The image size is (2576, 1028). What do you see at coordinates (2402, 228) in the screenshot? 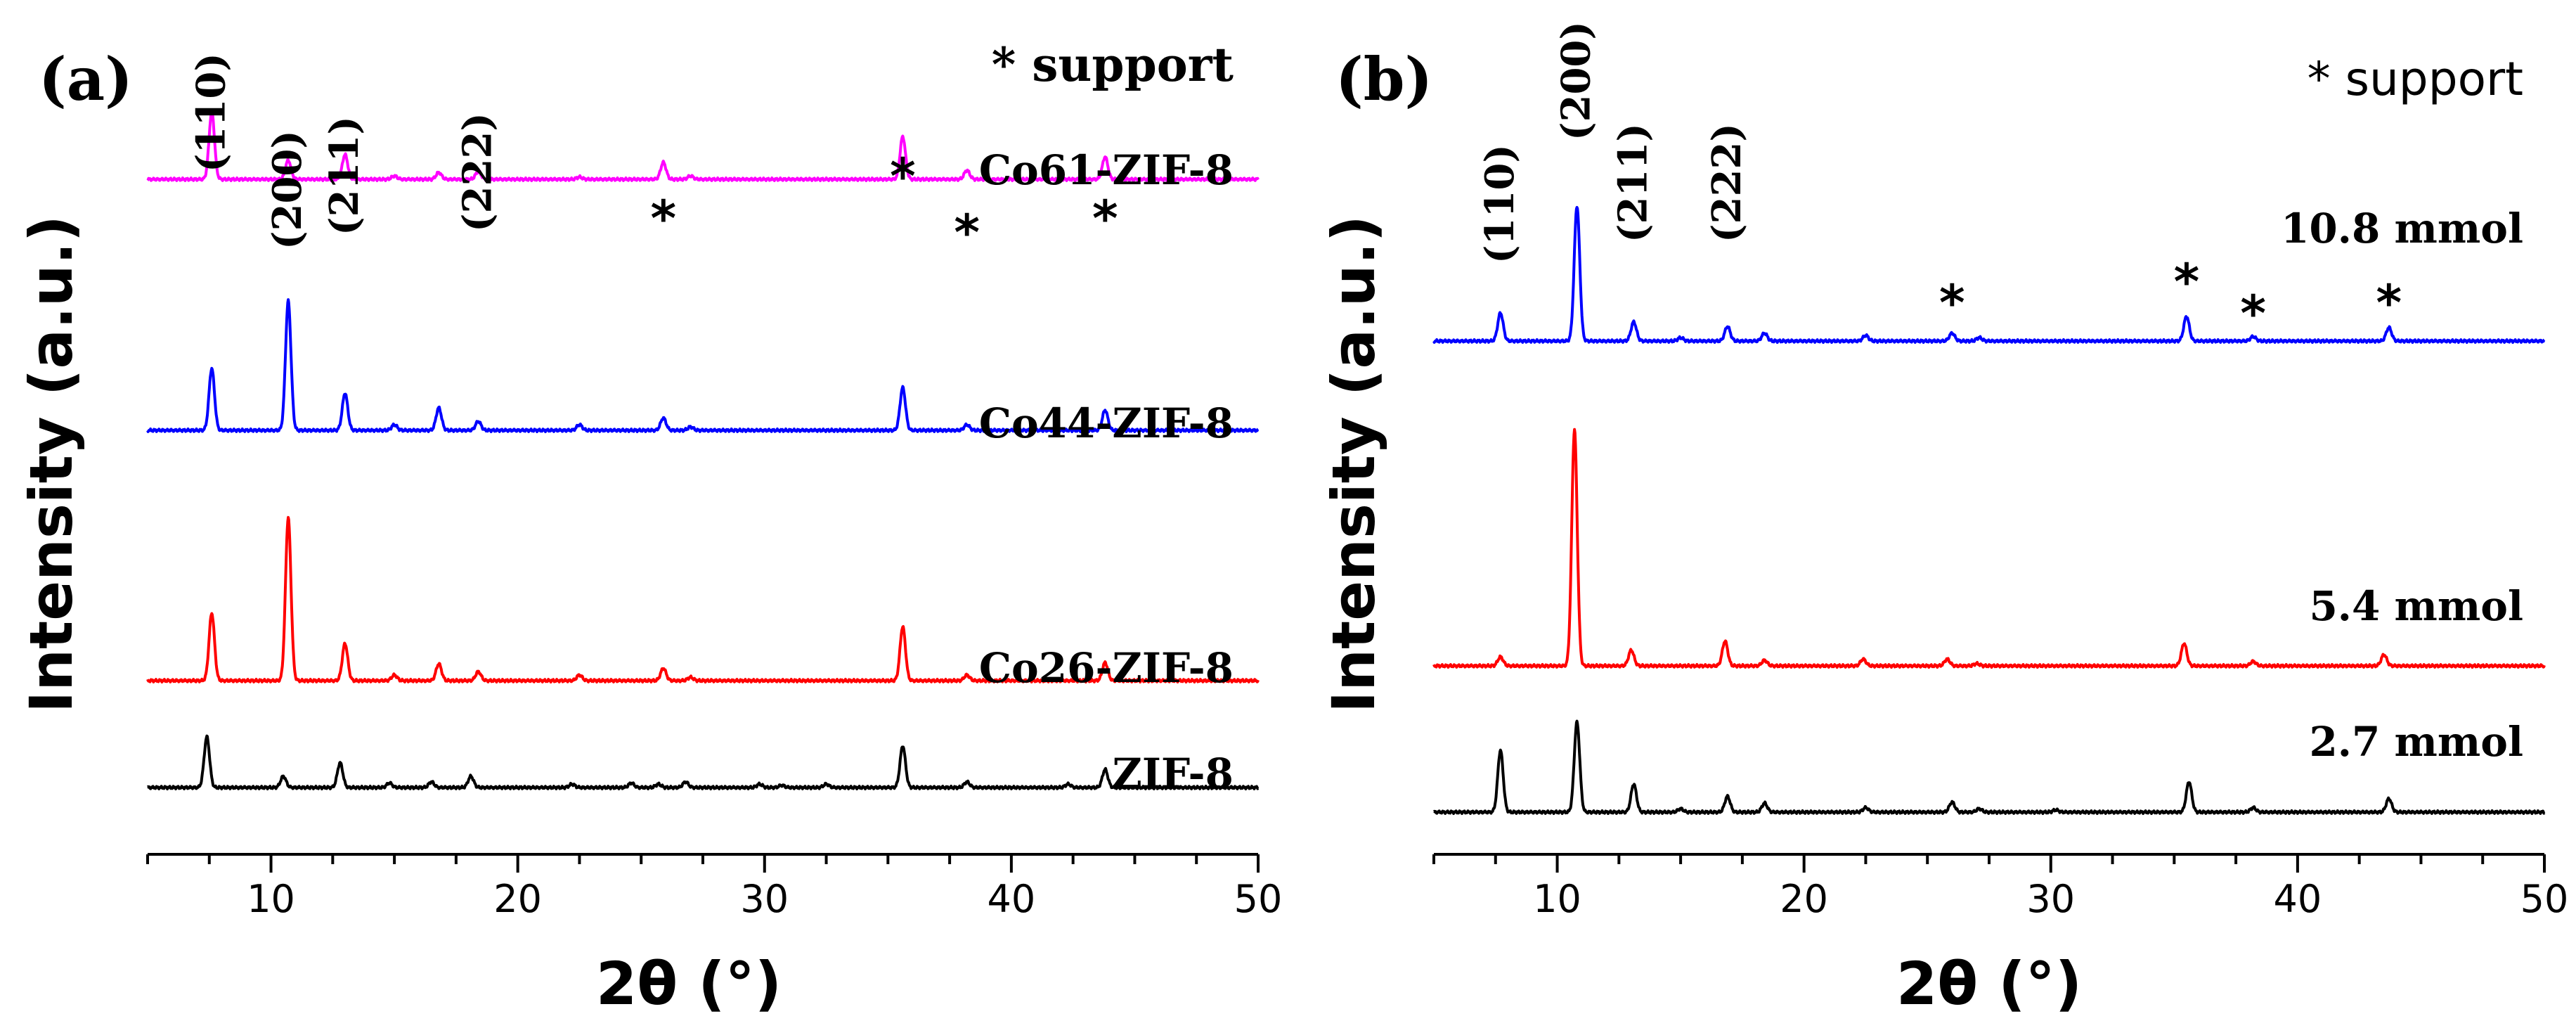
I see `series-label-10-8-mmol: 10.8 mmol` at bounding box center [2402, 228].